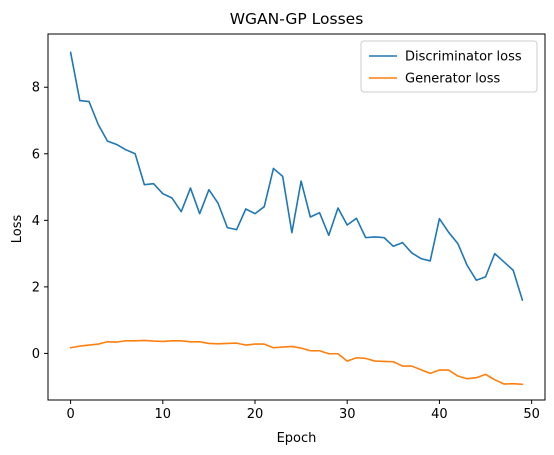 This screenshot has height=455, width=554. What do you see at coordinates (296, 362) in the screenshot?
I see `series-line-generator-loss` at bounding box center [296, 362].